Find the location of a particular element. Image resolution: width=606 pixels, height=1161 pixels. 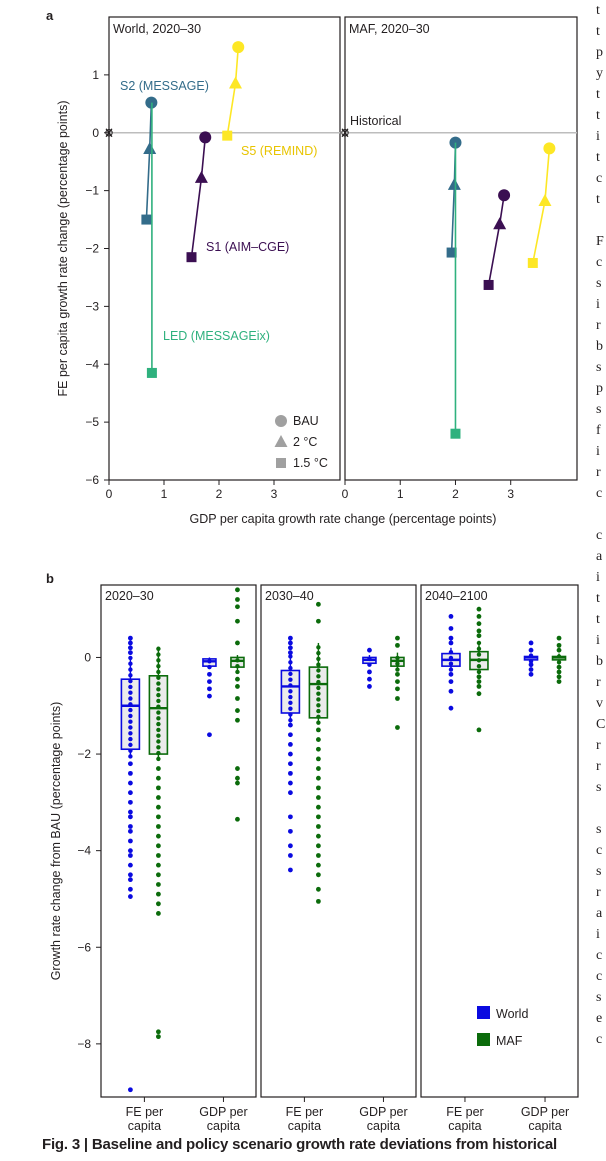

panel-a-x-tick-label: 1 is located at coordinates (400, 494).